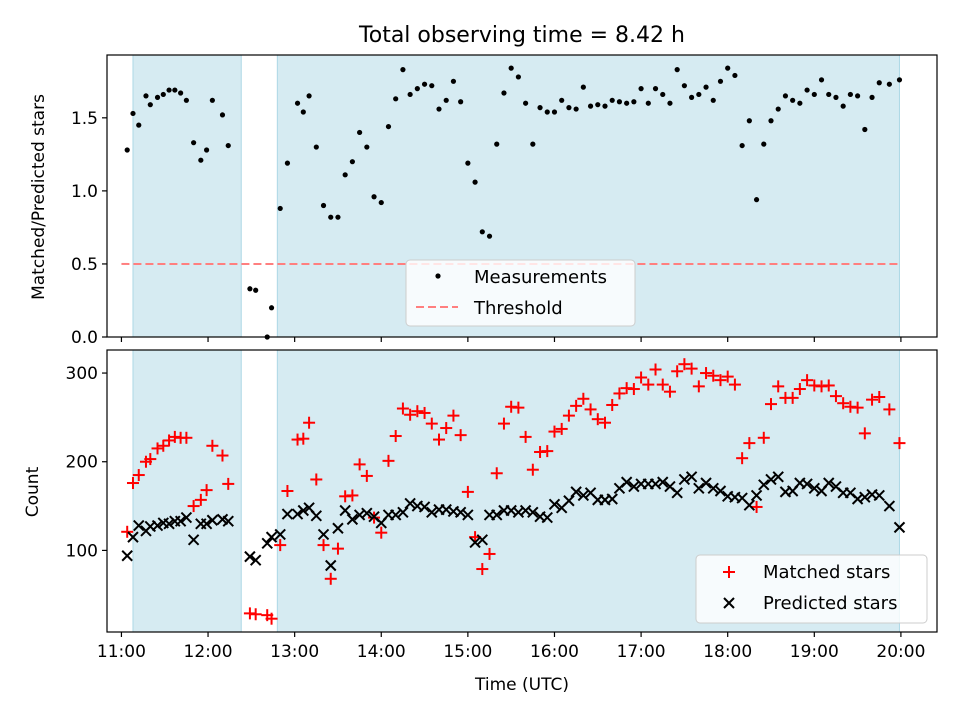 The height and width of the screenshot is (720, 960). Describe the element at coordinates (811, 589) in the screenshot. I see `bottom-legend-box` at that location.